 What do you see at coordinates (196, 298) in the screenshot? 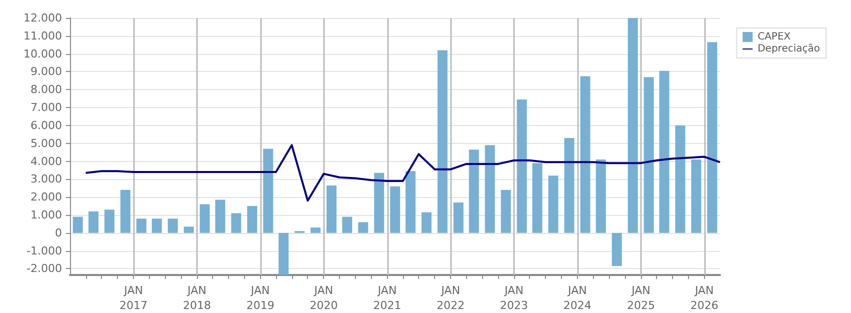
I see `x-tick-label: JAN 2018` at bounding box center [196, 298].